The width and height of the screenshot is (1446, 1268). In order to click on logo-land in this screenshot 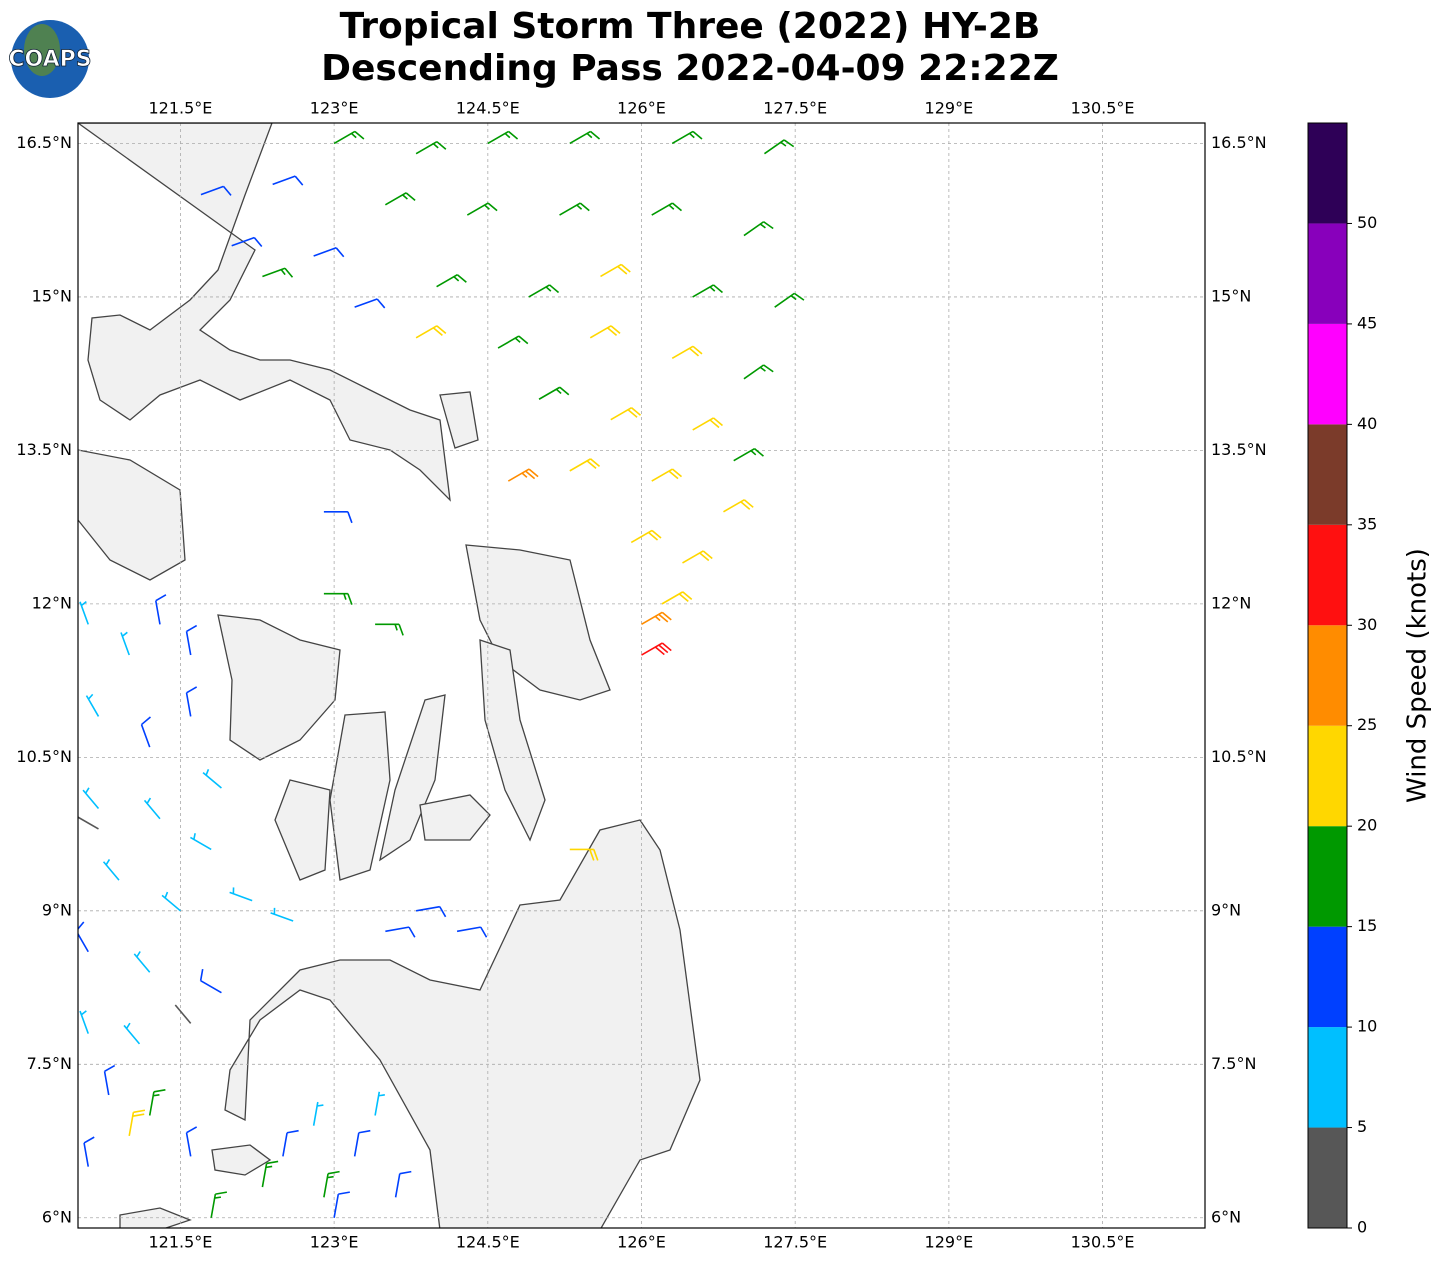, I will do `click(42, 50)`.